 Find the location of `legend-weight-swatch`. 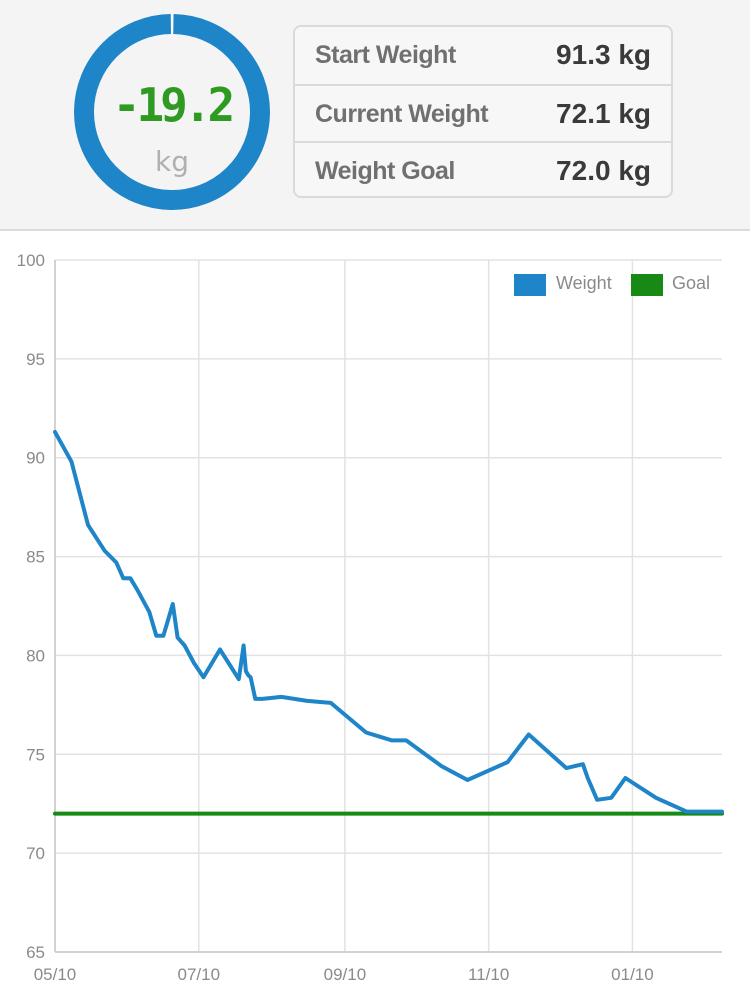

legend-weight-swatch is located at coordinates (530, 285).